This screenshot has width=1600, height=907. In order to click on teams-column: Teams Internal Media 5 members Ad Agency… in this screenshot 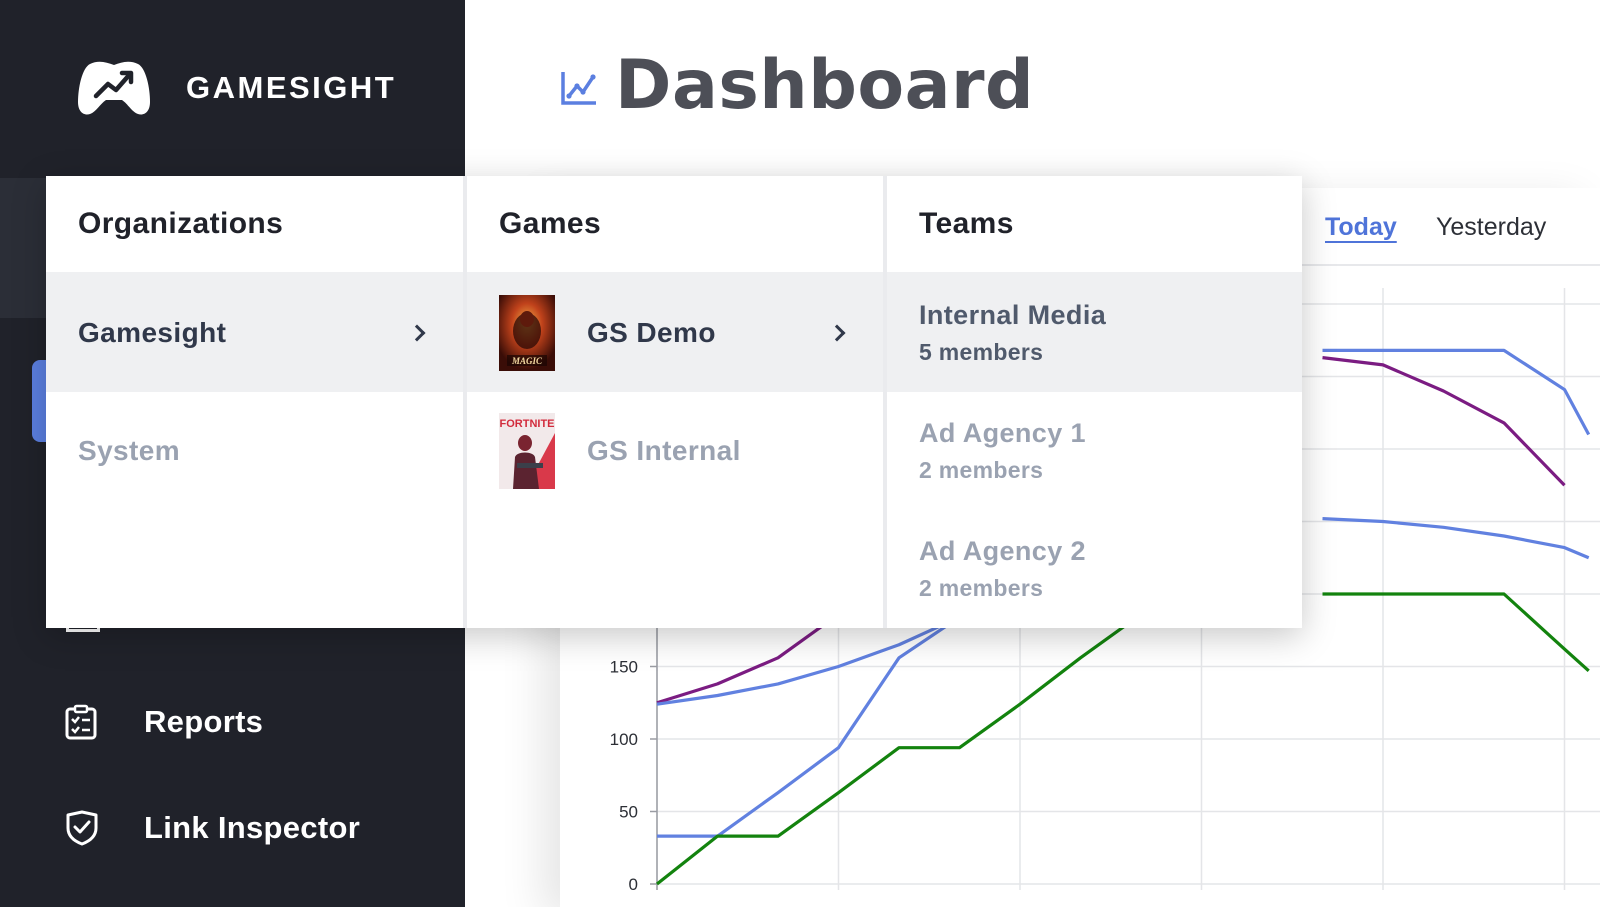, I will do `click(1092, 402)`.